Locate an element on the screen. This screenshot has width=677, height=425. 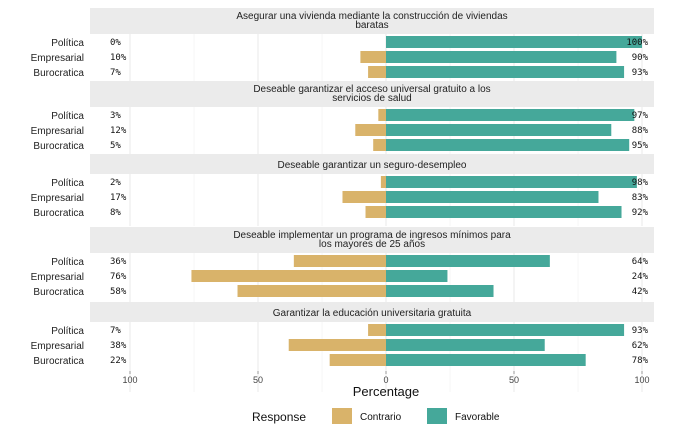
data-label-favorable: 98% is located at coordinates (640, 183).